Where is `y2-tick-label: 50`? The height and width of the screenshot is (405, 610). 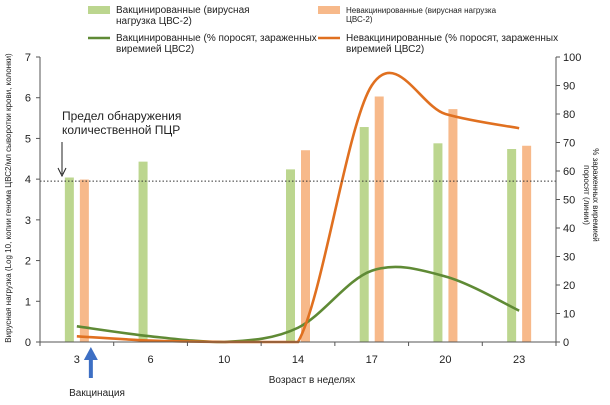
y2-tick-label: 50 is located at coordinates (569, 201).